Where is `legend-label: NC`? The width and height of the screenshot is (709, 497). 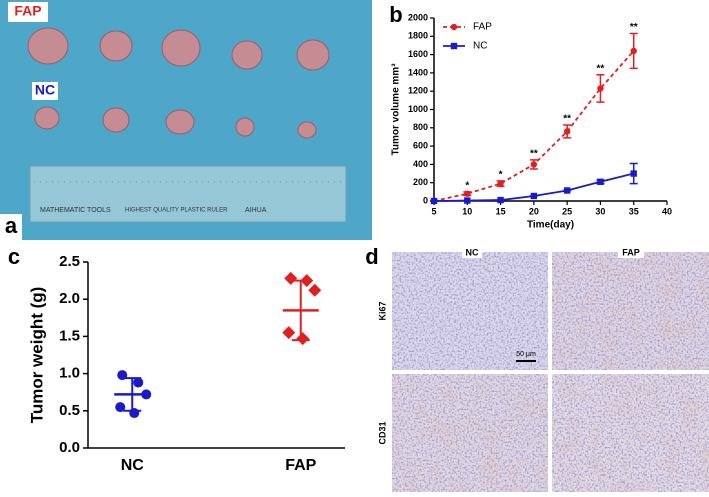
legend-label: NC is located at coordinates (480, 46).